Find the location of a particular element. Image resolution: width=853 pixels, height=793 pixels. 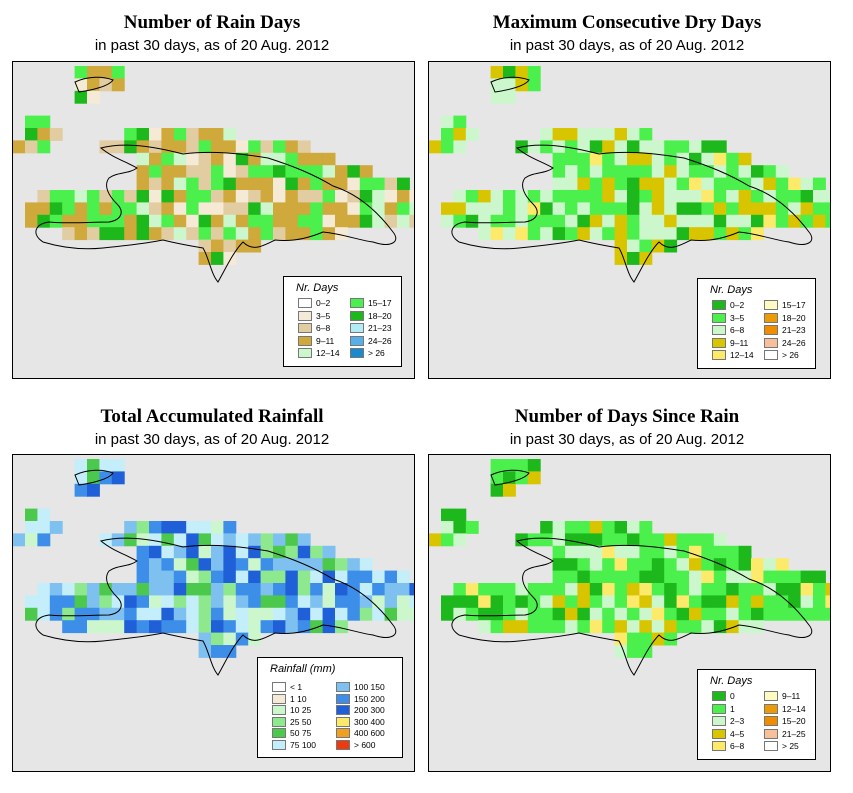

island-outline is located at coordinates (216, 606).